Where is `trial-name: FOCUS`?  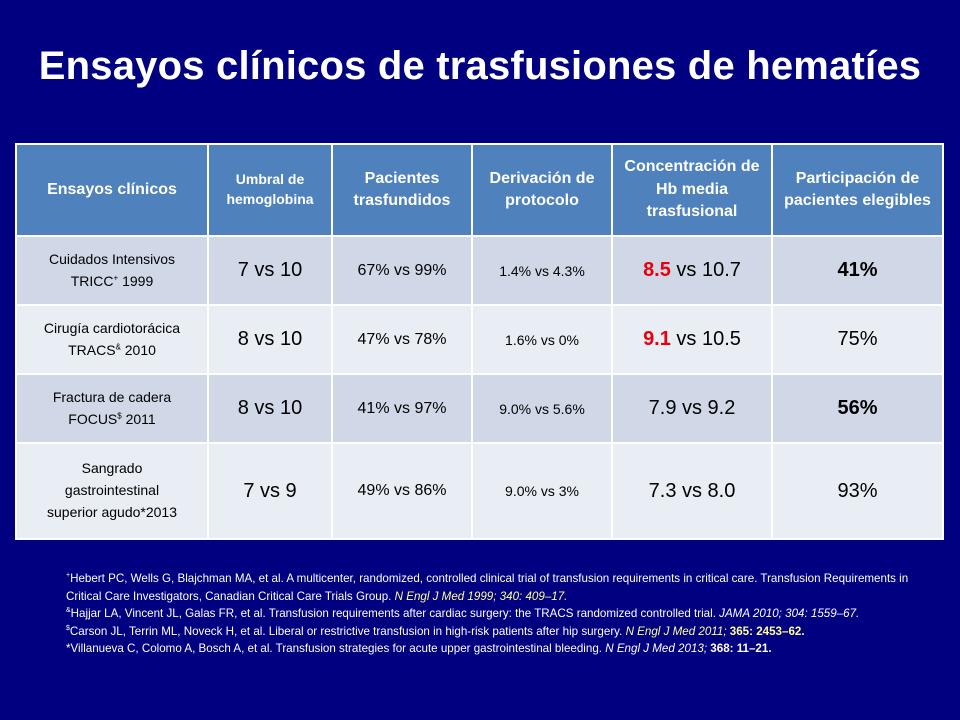
trial-name: FOCUS is located at coordinates (93, 418).